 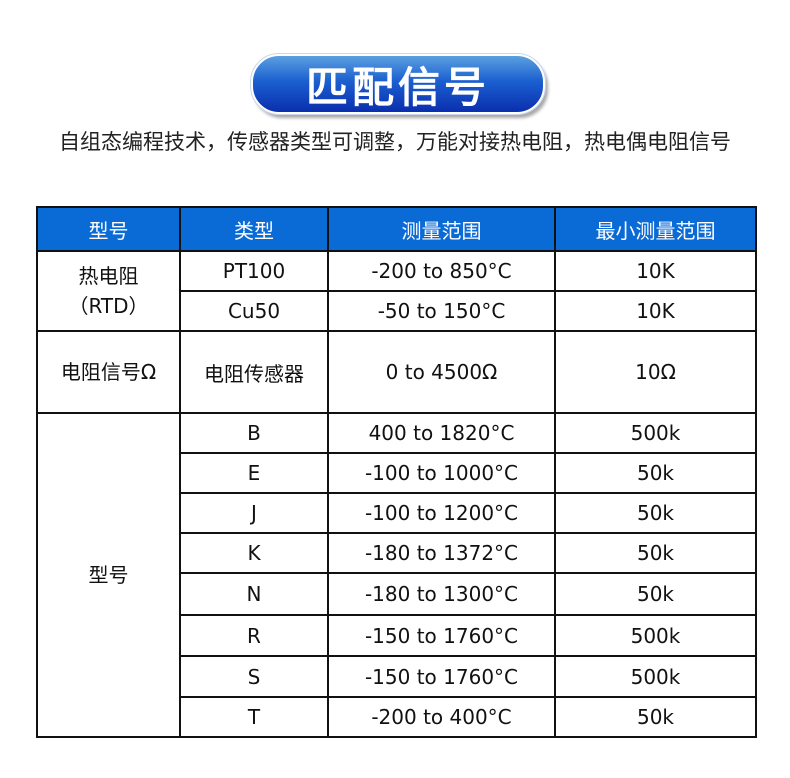 I want to click on type-cell: N, so click(x=254, y=594).